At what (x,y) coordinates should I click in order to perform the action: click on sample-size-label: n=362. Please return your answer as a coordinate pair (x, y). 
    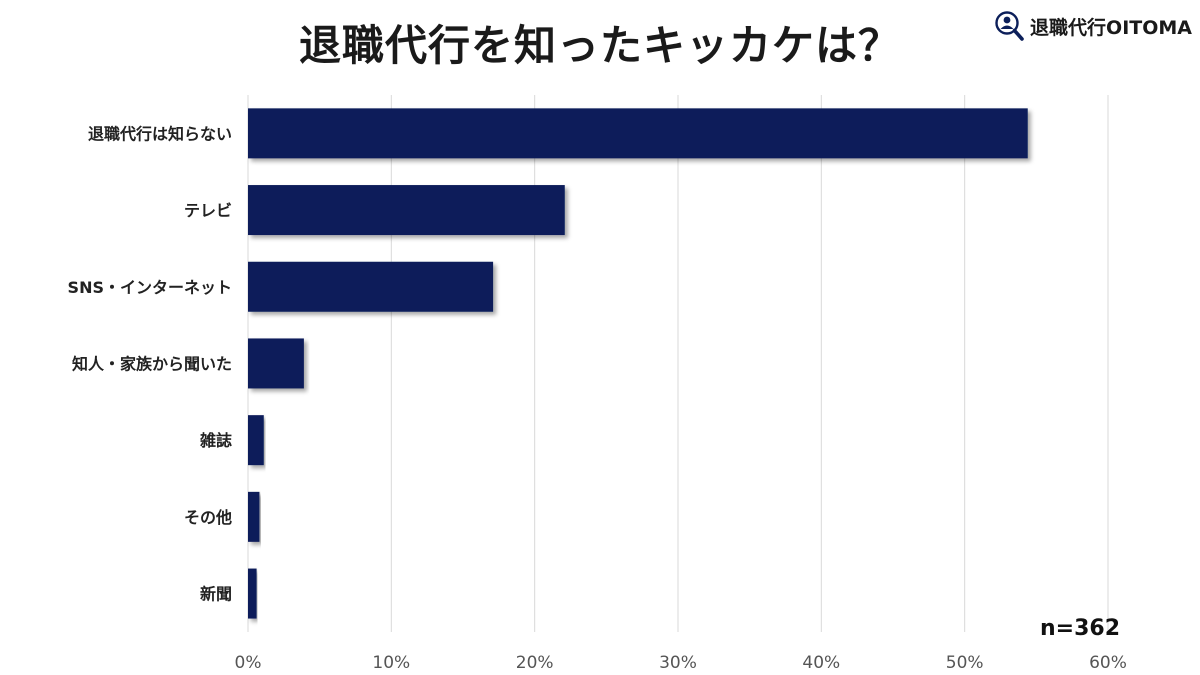
    Looking at the image, I should click on (1080, 628).